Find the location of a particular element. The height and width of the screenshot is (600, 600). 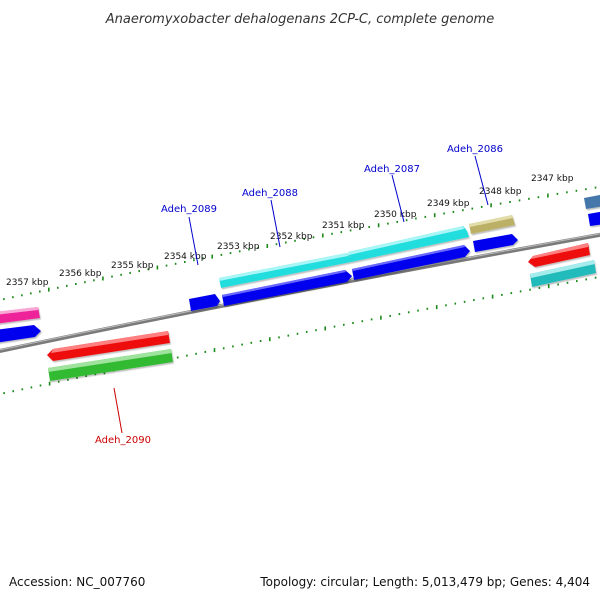

tick-label: 2350 kbp is located at coordinates (395, 215).